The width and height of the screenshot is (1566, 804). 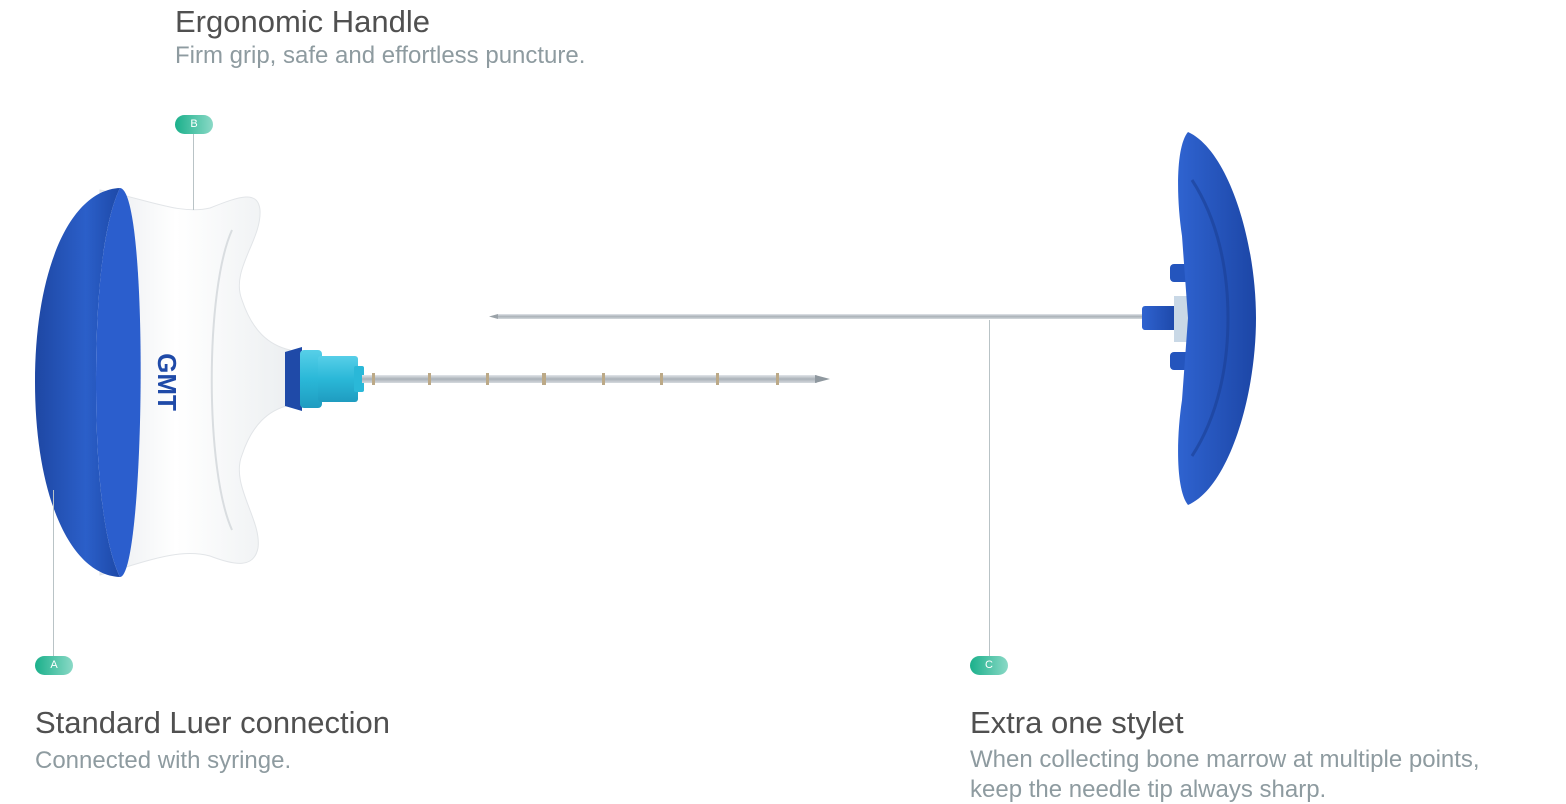 I want to click on cannula-needle, so click(x=596, y=379).